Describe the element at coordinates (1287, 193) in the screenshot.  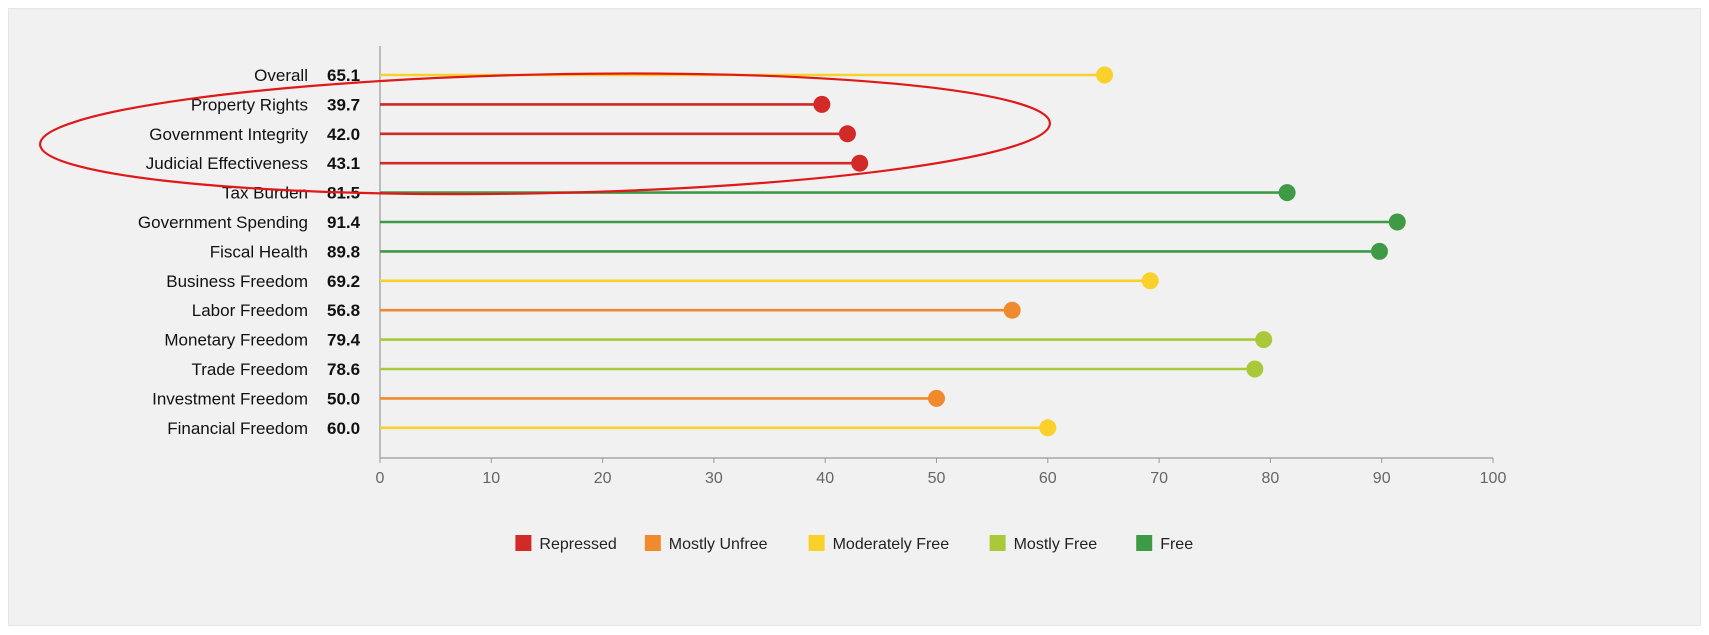
I see `lollipop-dot-tax-burden` at that location.